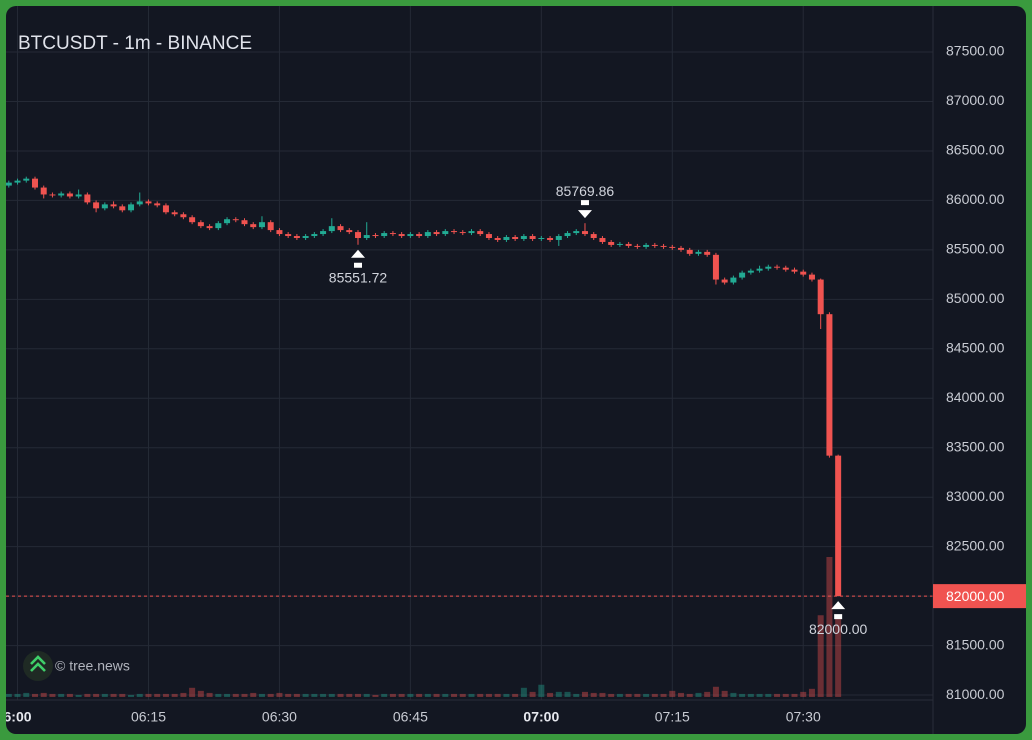 Image resolution: width=1032 pixels, height=740 pixels. Describe the element at coordinates (585, 191) in the screenshot. I see `annotation-label: 85769.86` at that location.